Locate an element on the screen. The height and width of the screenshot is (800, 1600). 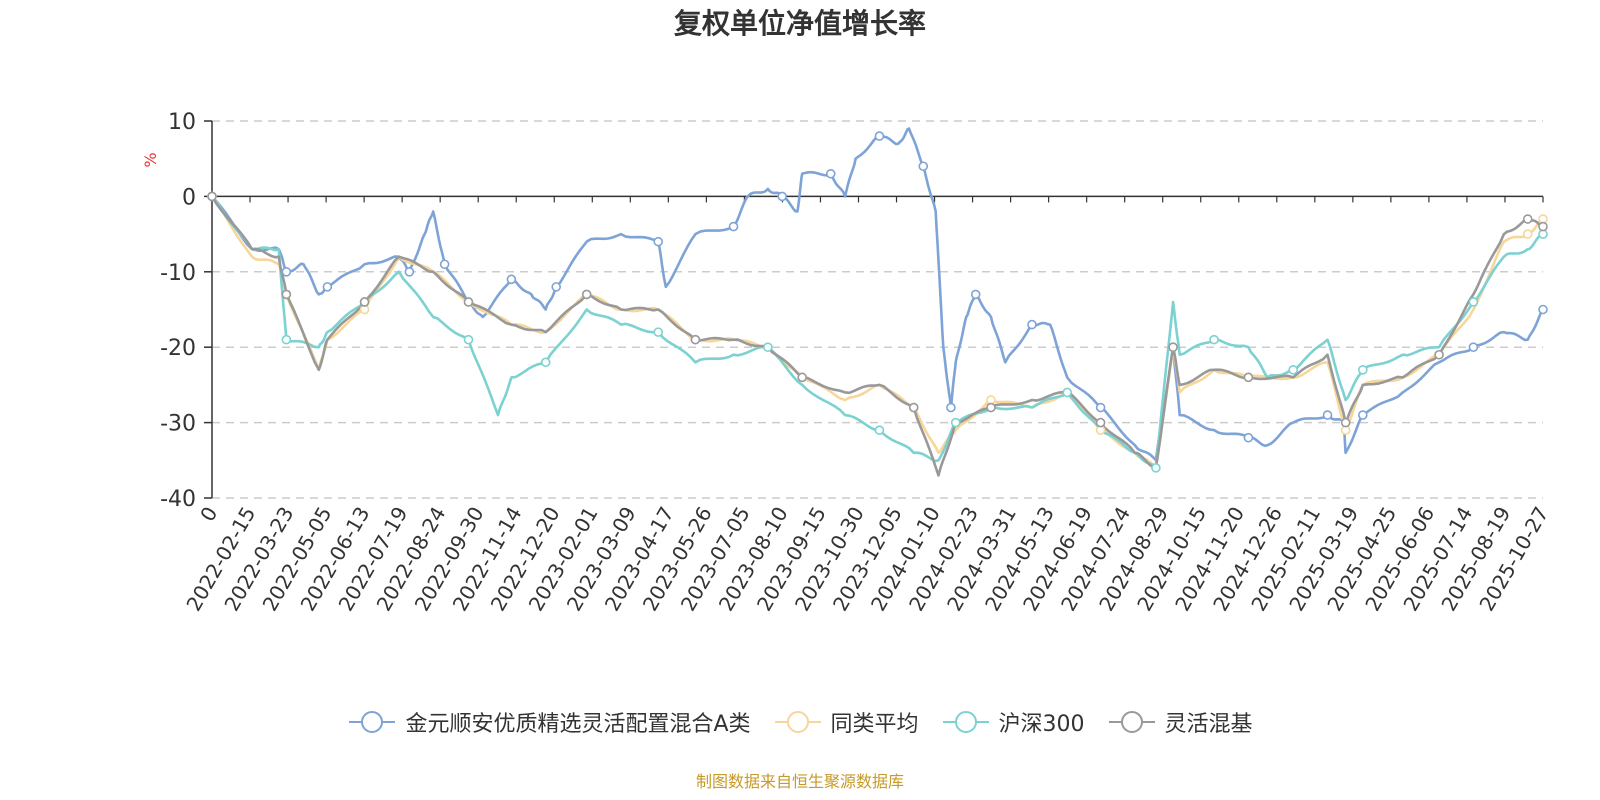
legend-item-2: 沪深300 is located at coordinates (1013, 722).